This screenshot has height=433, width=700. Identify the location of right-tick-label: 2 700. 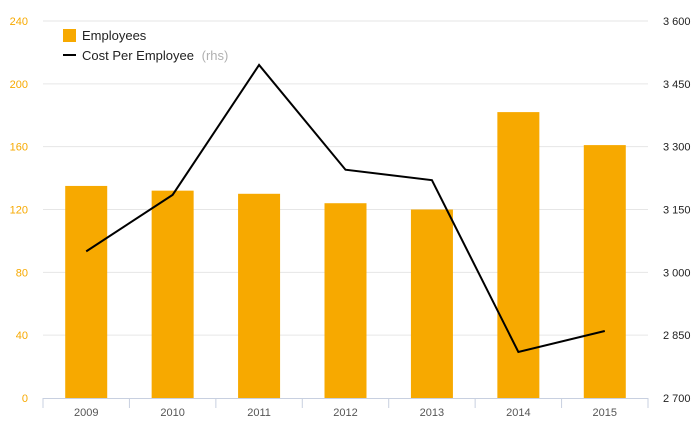
(677, 399).